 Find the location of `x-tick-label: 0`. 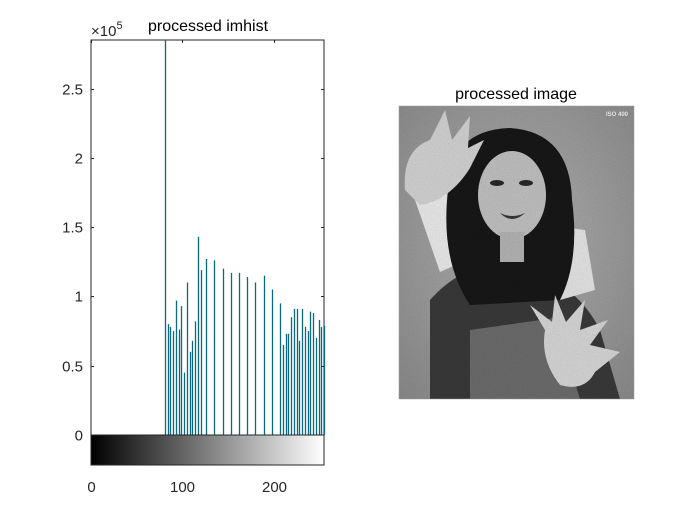

x-tick-label: 0 is located at coordinates (91, 487).